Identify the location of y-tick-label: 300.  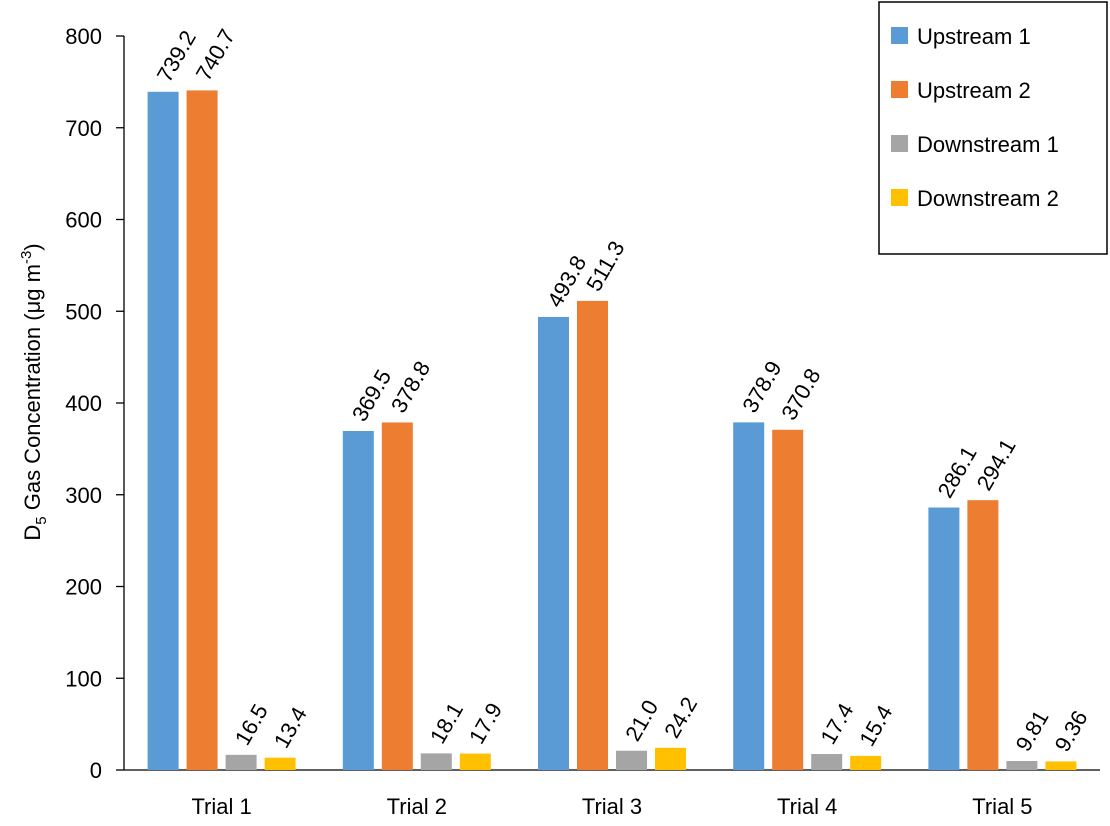
(83, 495).